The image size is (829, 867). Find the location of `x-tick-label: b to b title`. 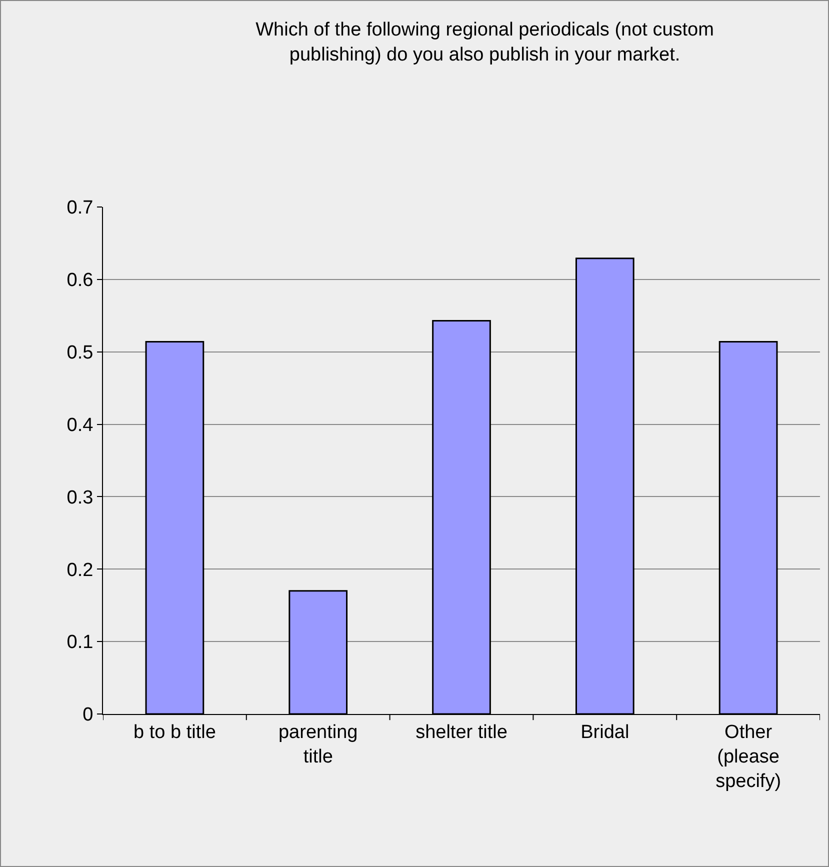

x-tick-label: b to b title is located at coordinates (175, 732).